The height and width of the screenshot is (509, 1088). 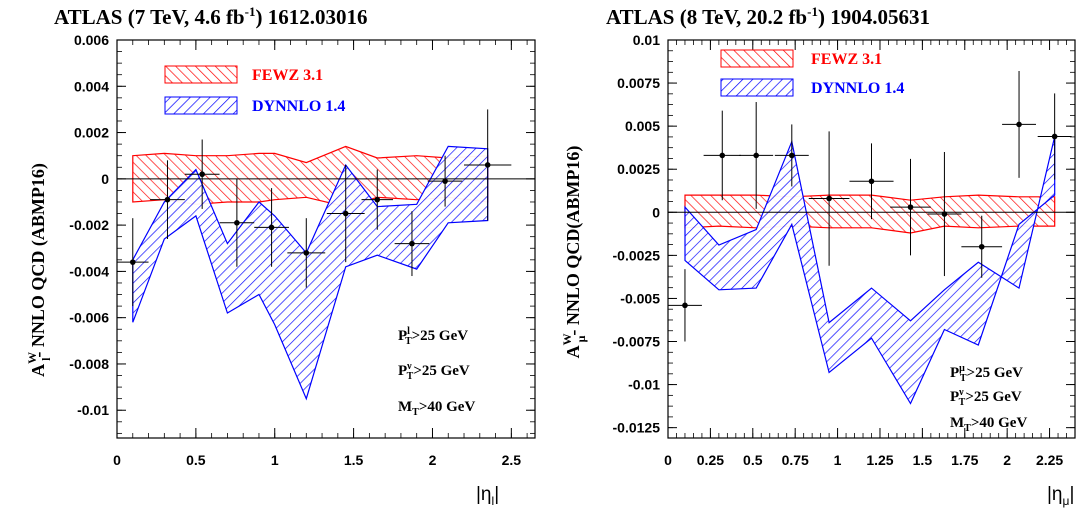 I want to click on y-tick-label: 0.0075, so click(x=638, y=83).